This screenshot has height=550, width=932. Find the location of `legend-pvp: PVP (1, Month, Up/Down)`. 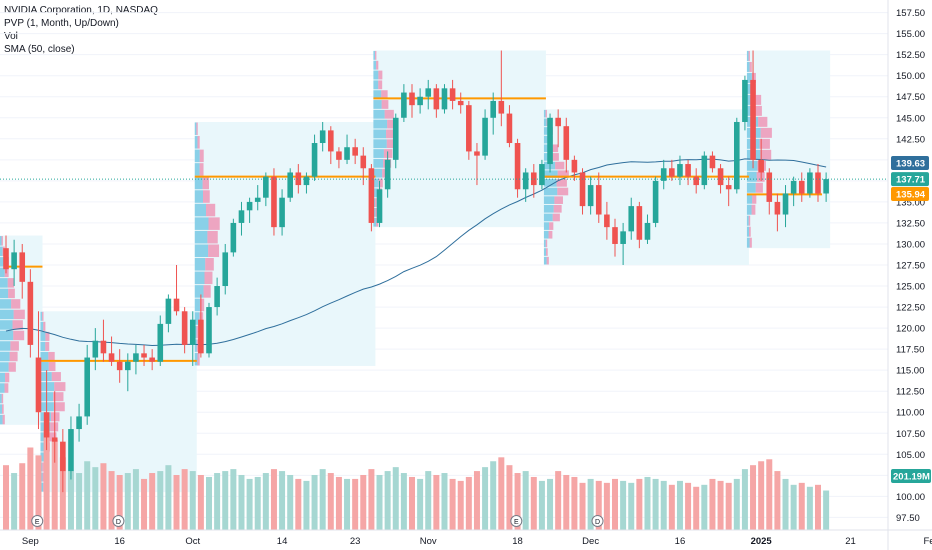

legend-pvp: PVP (1, Month, Up/Down) is located at coordinates (61, 23).